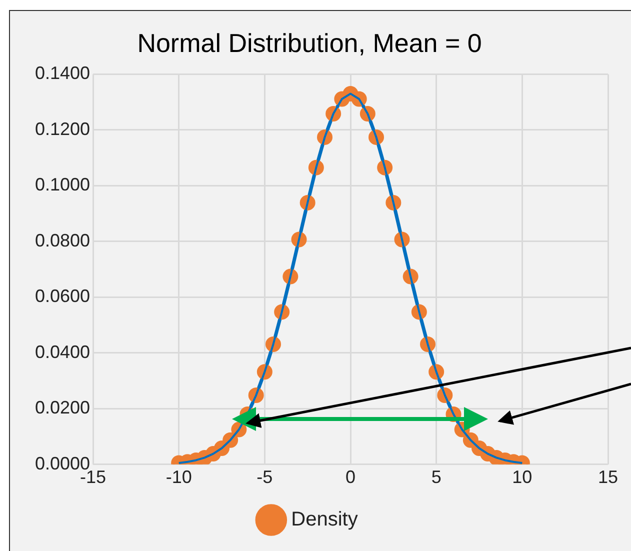  I want to click on y-tick-label: 0.1400, so click(62, 73).